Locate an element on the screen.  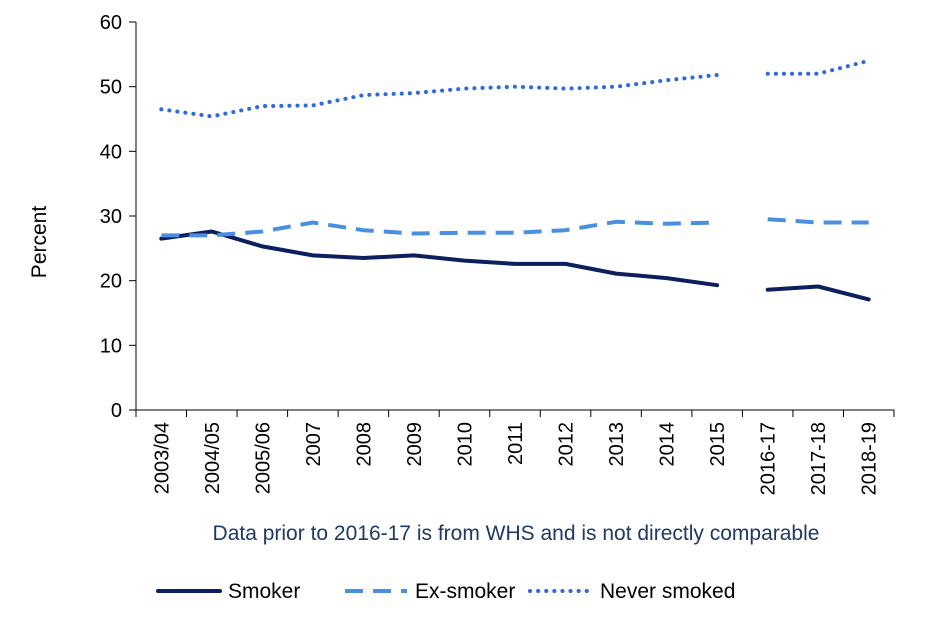
legend-label: Never smoked is located at coordinates (667, 591).